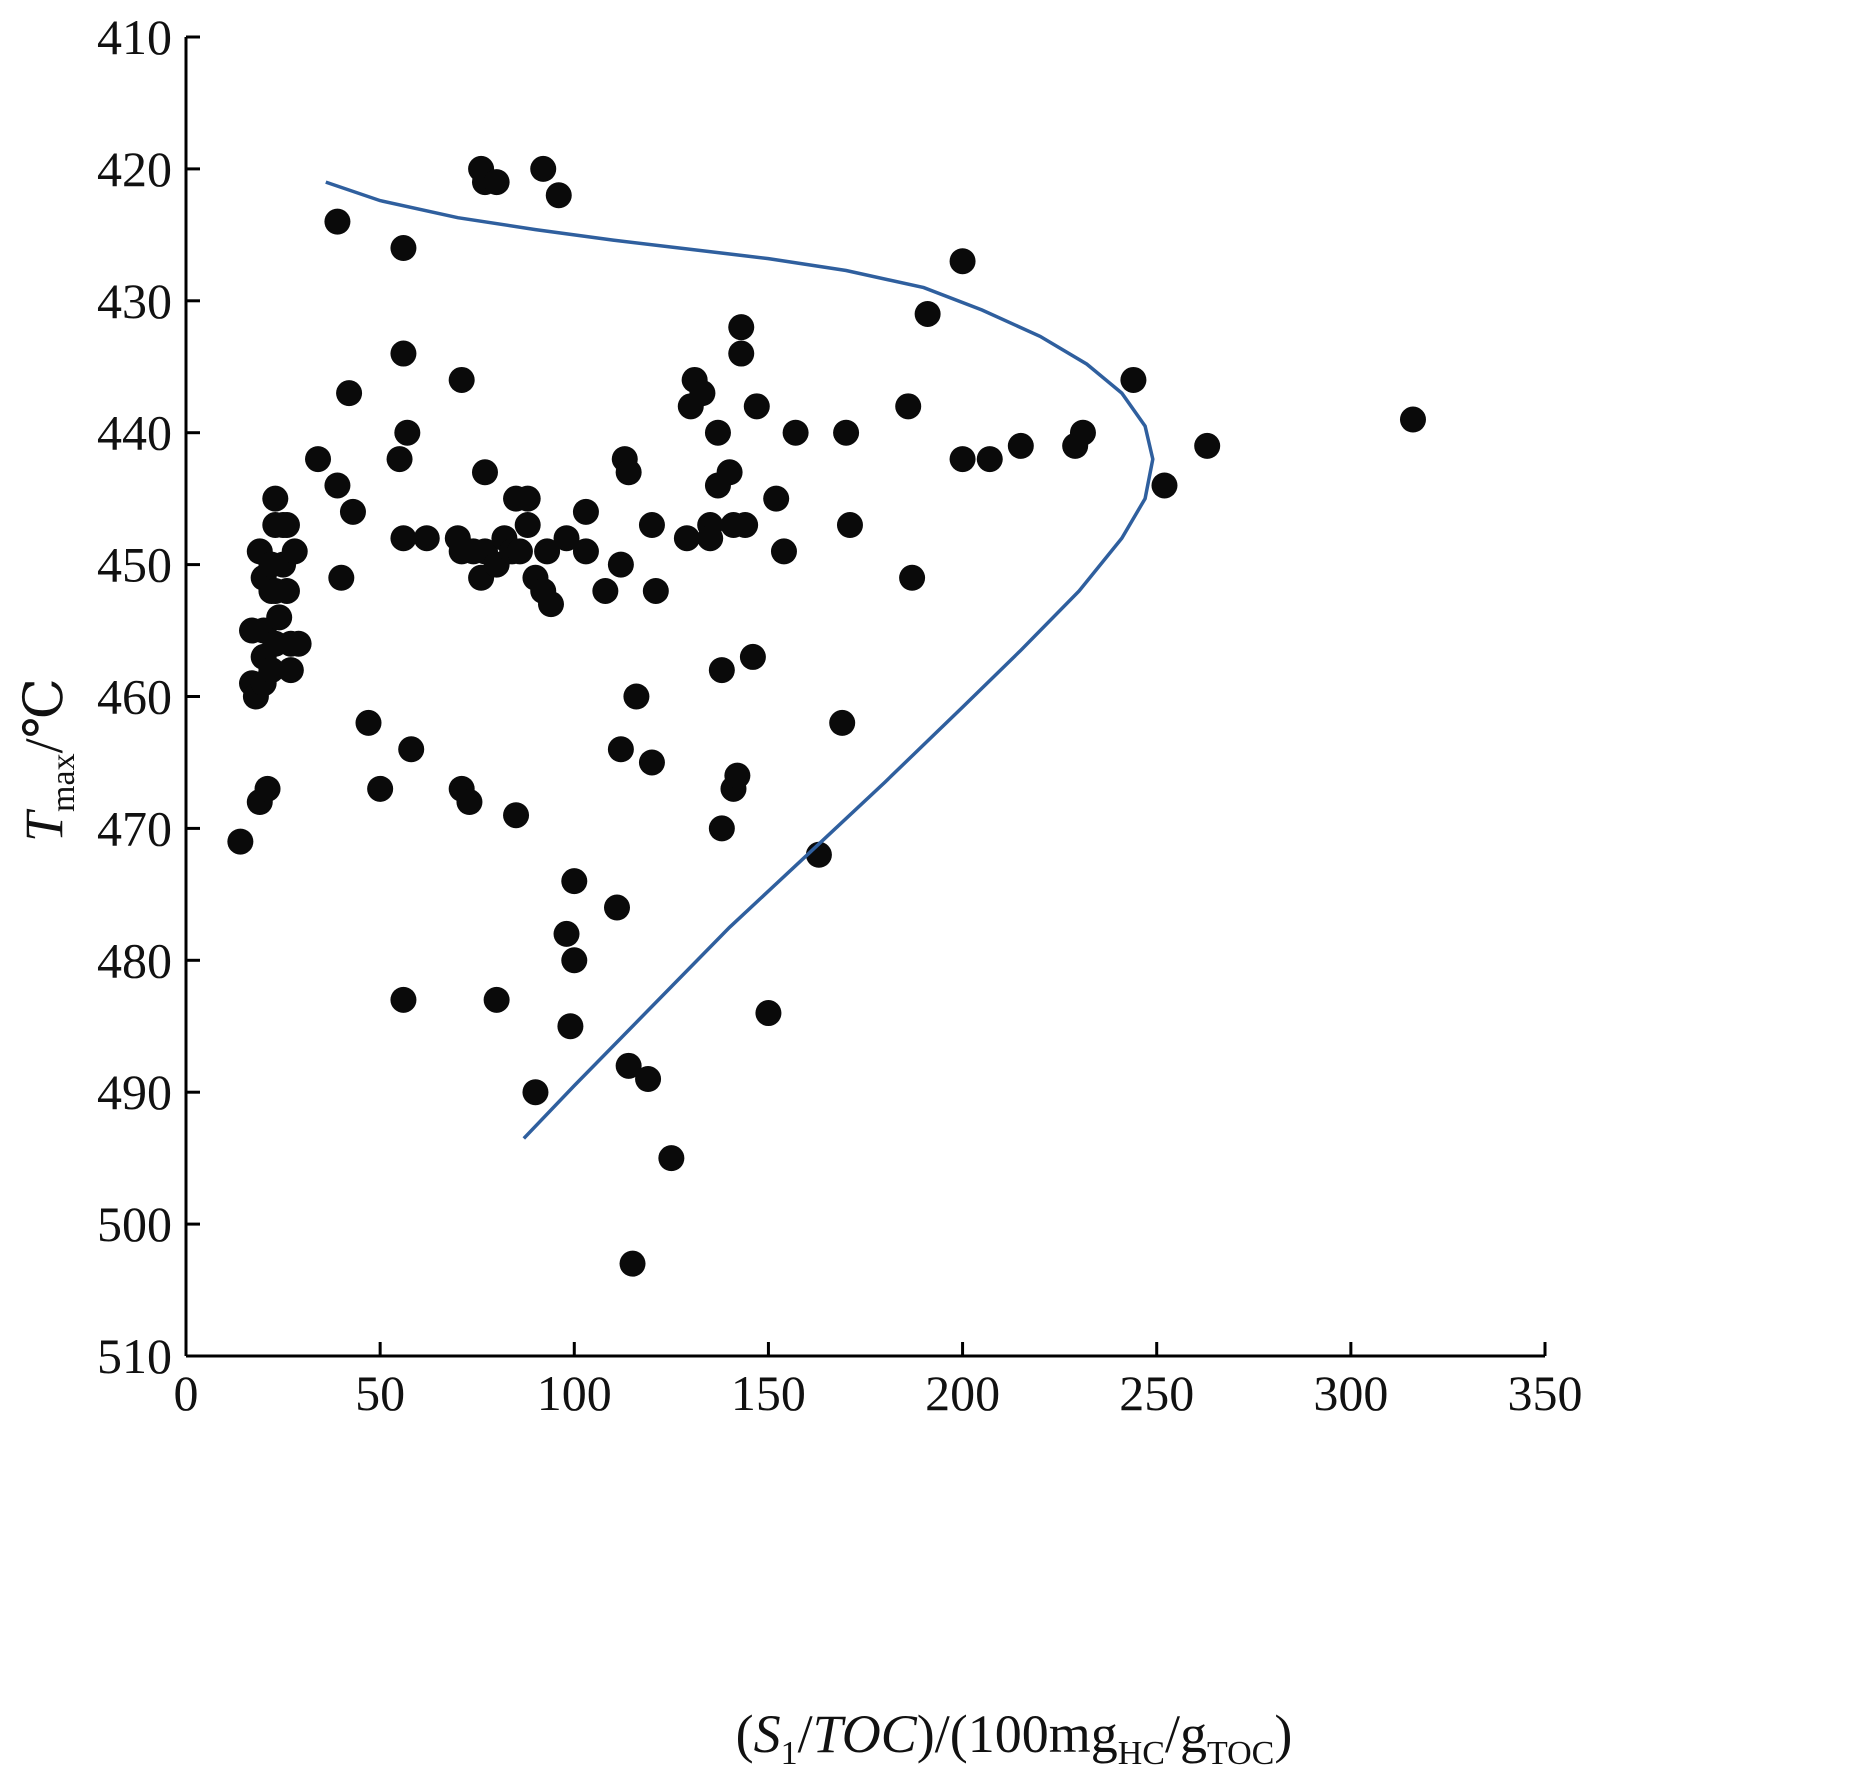  I want to click on y-tick-label: 490, so click(134, 1092).